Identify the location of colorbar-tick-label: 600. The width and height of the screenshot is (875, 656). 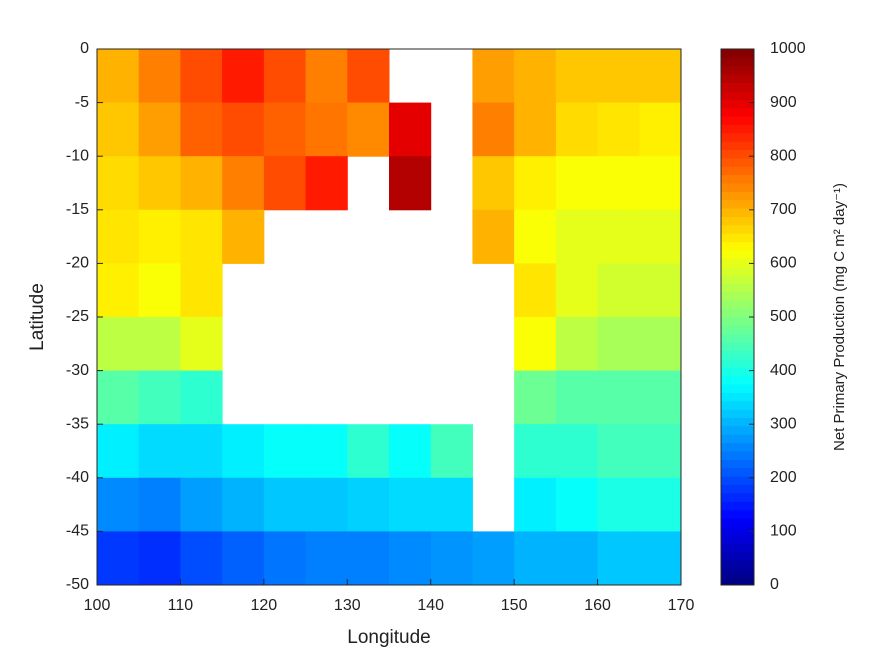
(783, 263).